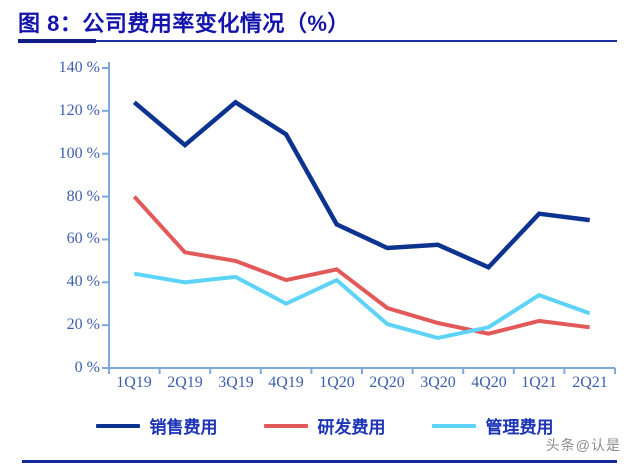 This screenshot has height=469, width=635. Describe the element at coordinates (519, 427) in the screenshot. I see `legend-label: 管理费用` at that location.